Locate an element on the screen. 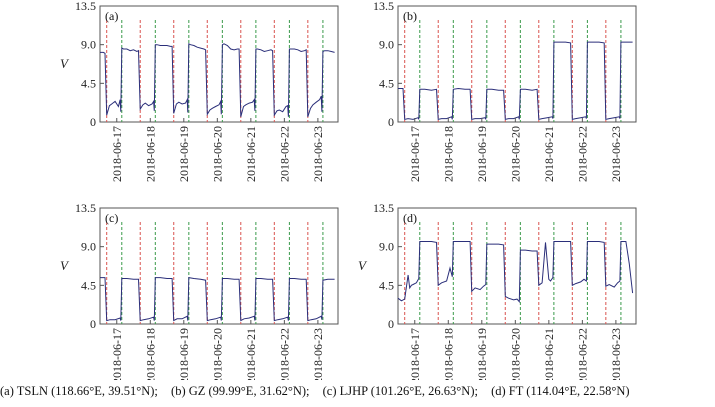 The width and height of the screenshot is (715, 407). panel-label: (c) is located at coordinates (111, 218).